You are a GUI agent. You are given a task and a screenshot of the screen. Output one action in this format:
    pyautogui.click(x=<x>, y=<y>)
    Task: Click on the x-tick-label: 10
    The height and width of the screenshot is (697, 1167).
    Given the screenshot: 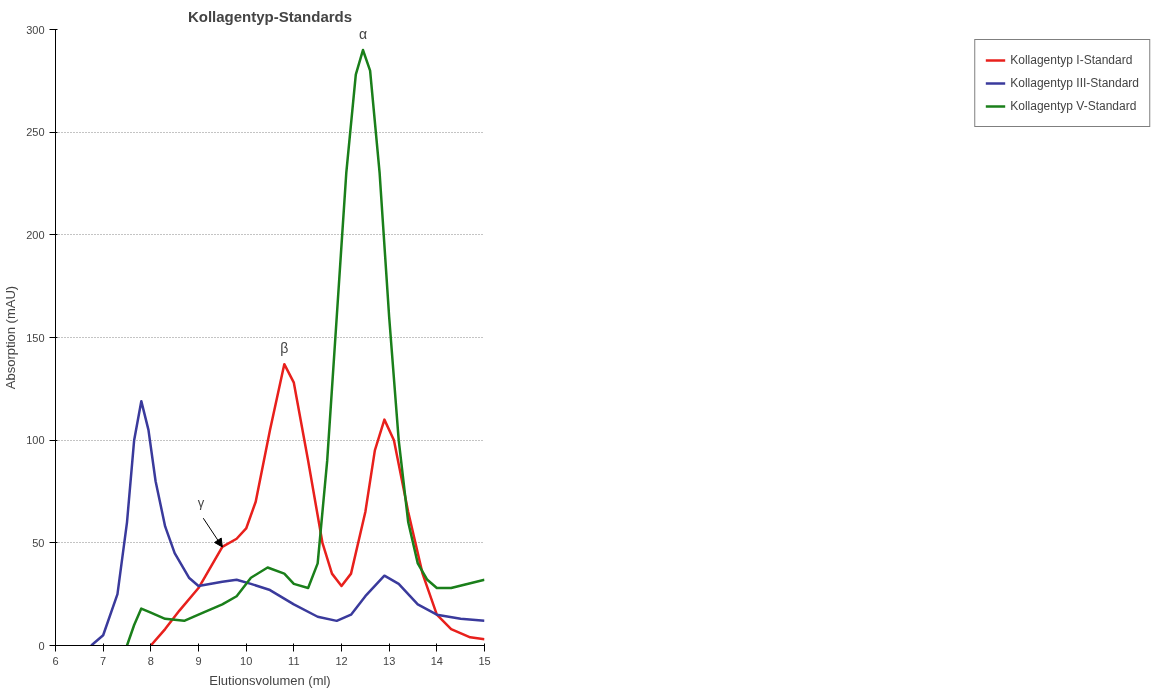 What is the action you would take?
    pyautogui.click(x=246, y=660)
    